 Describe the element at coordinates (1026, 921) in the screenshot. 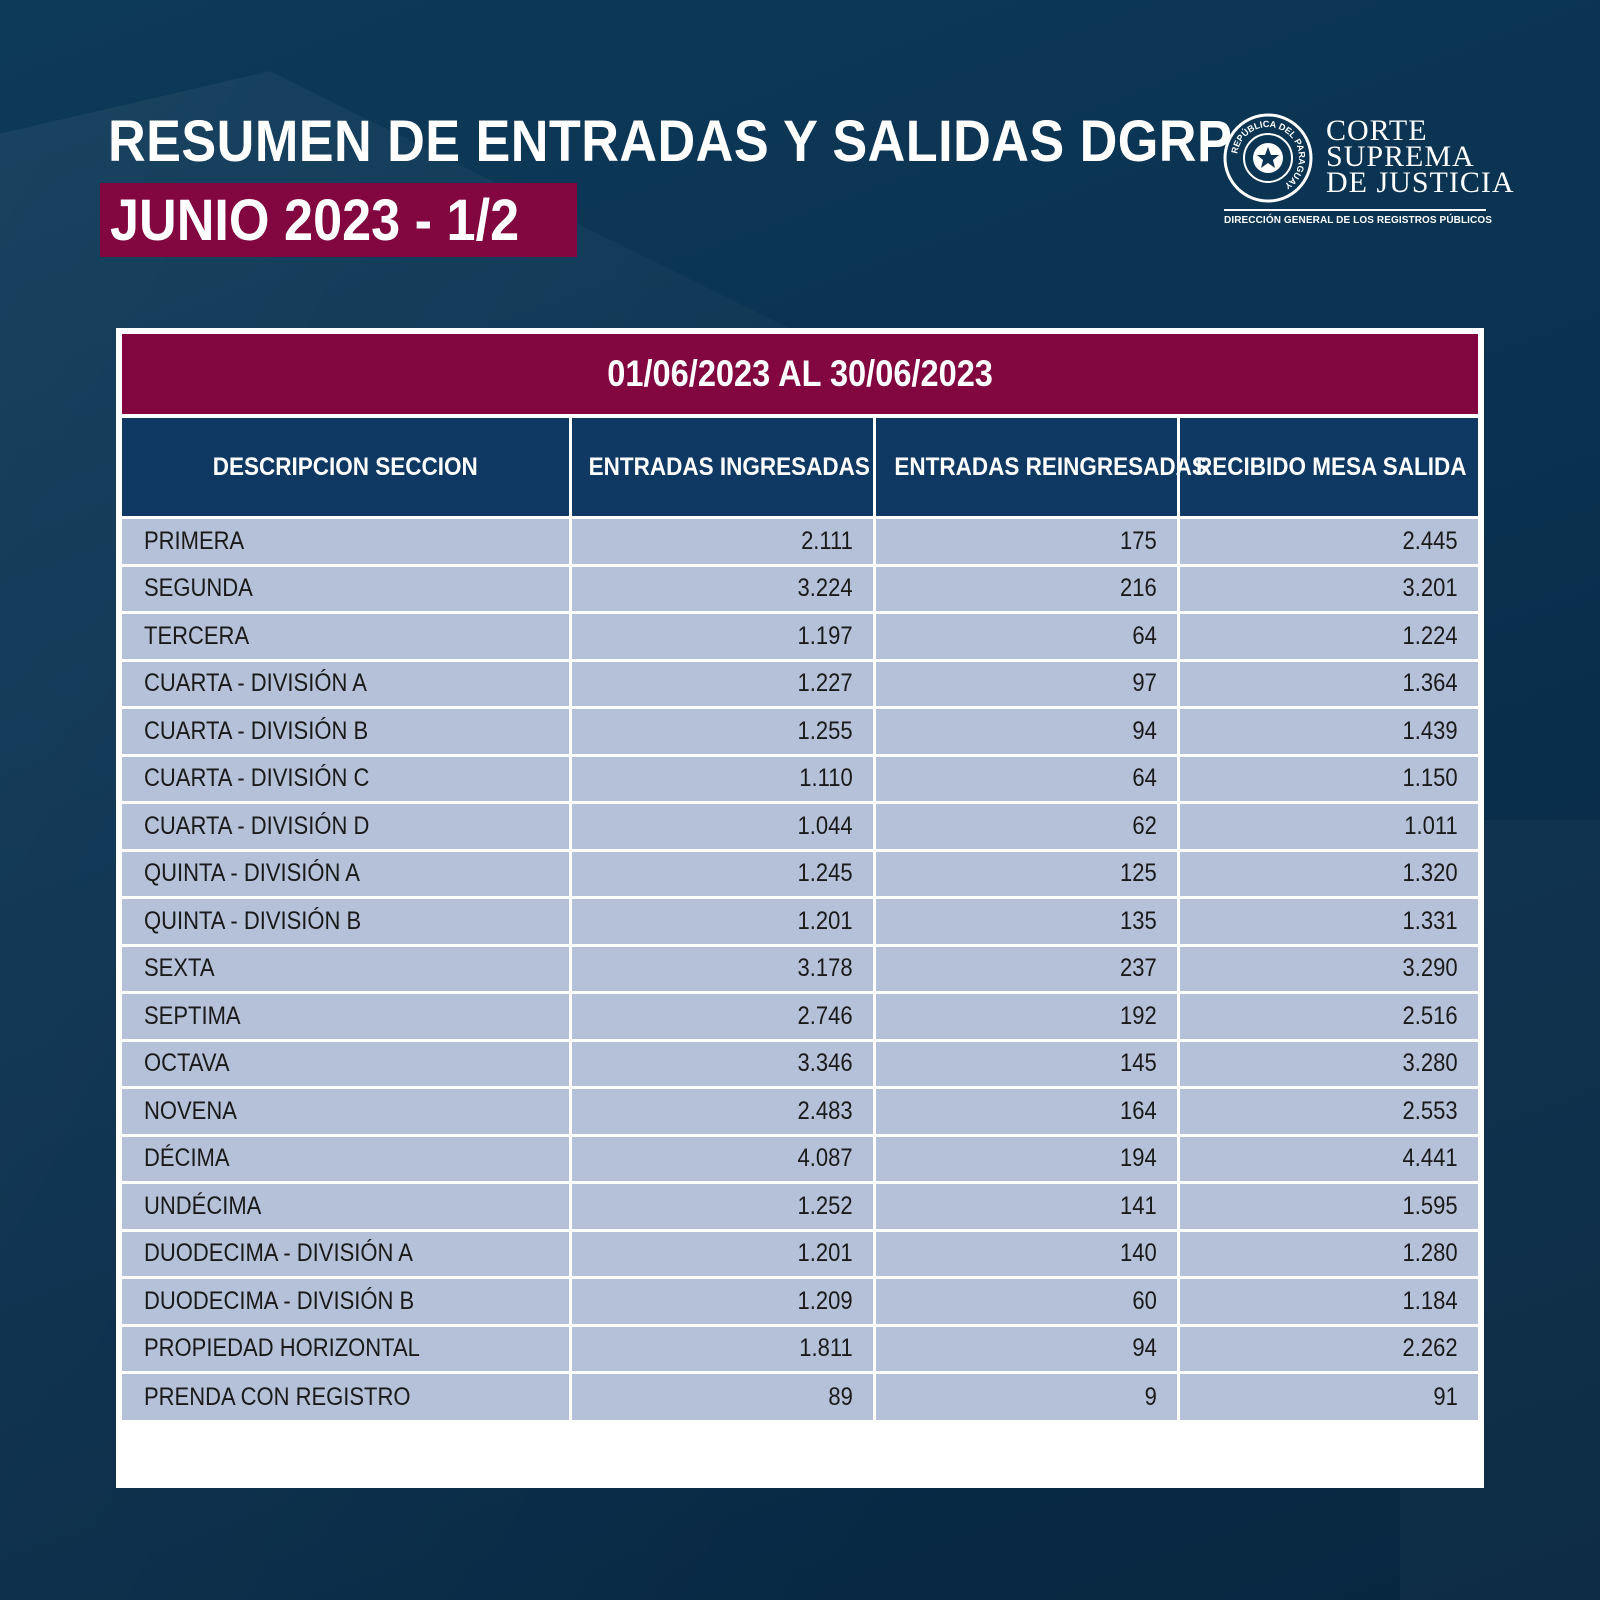

I see `value-cell: 135` at that location.